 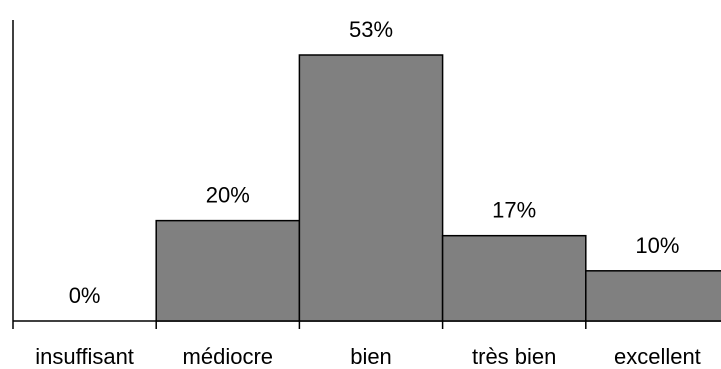 I want to click on data-label-4: 10%, so click(x=657, y=245).